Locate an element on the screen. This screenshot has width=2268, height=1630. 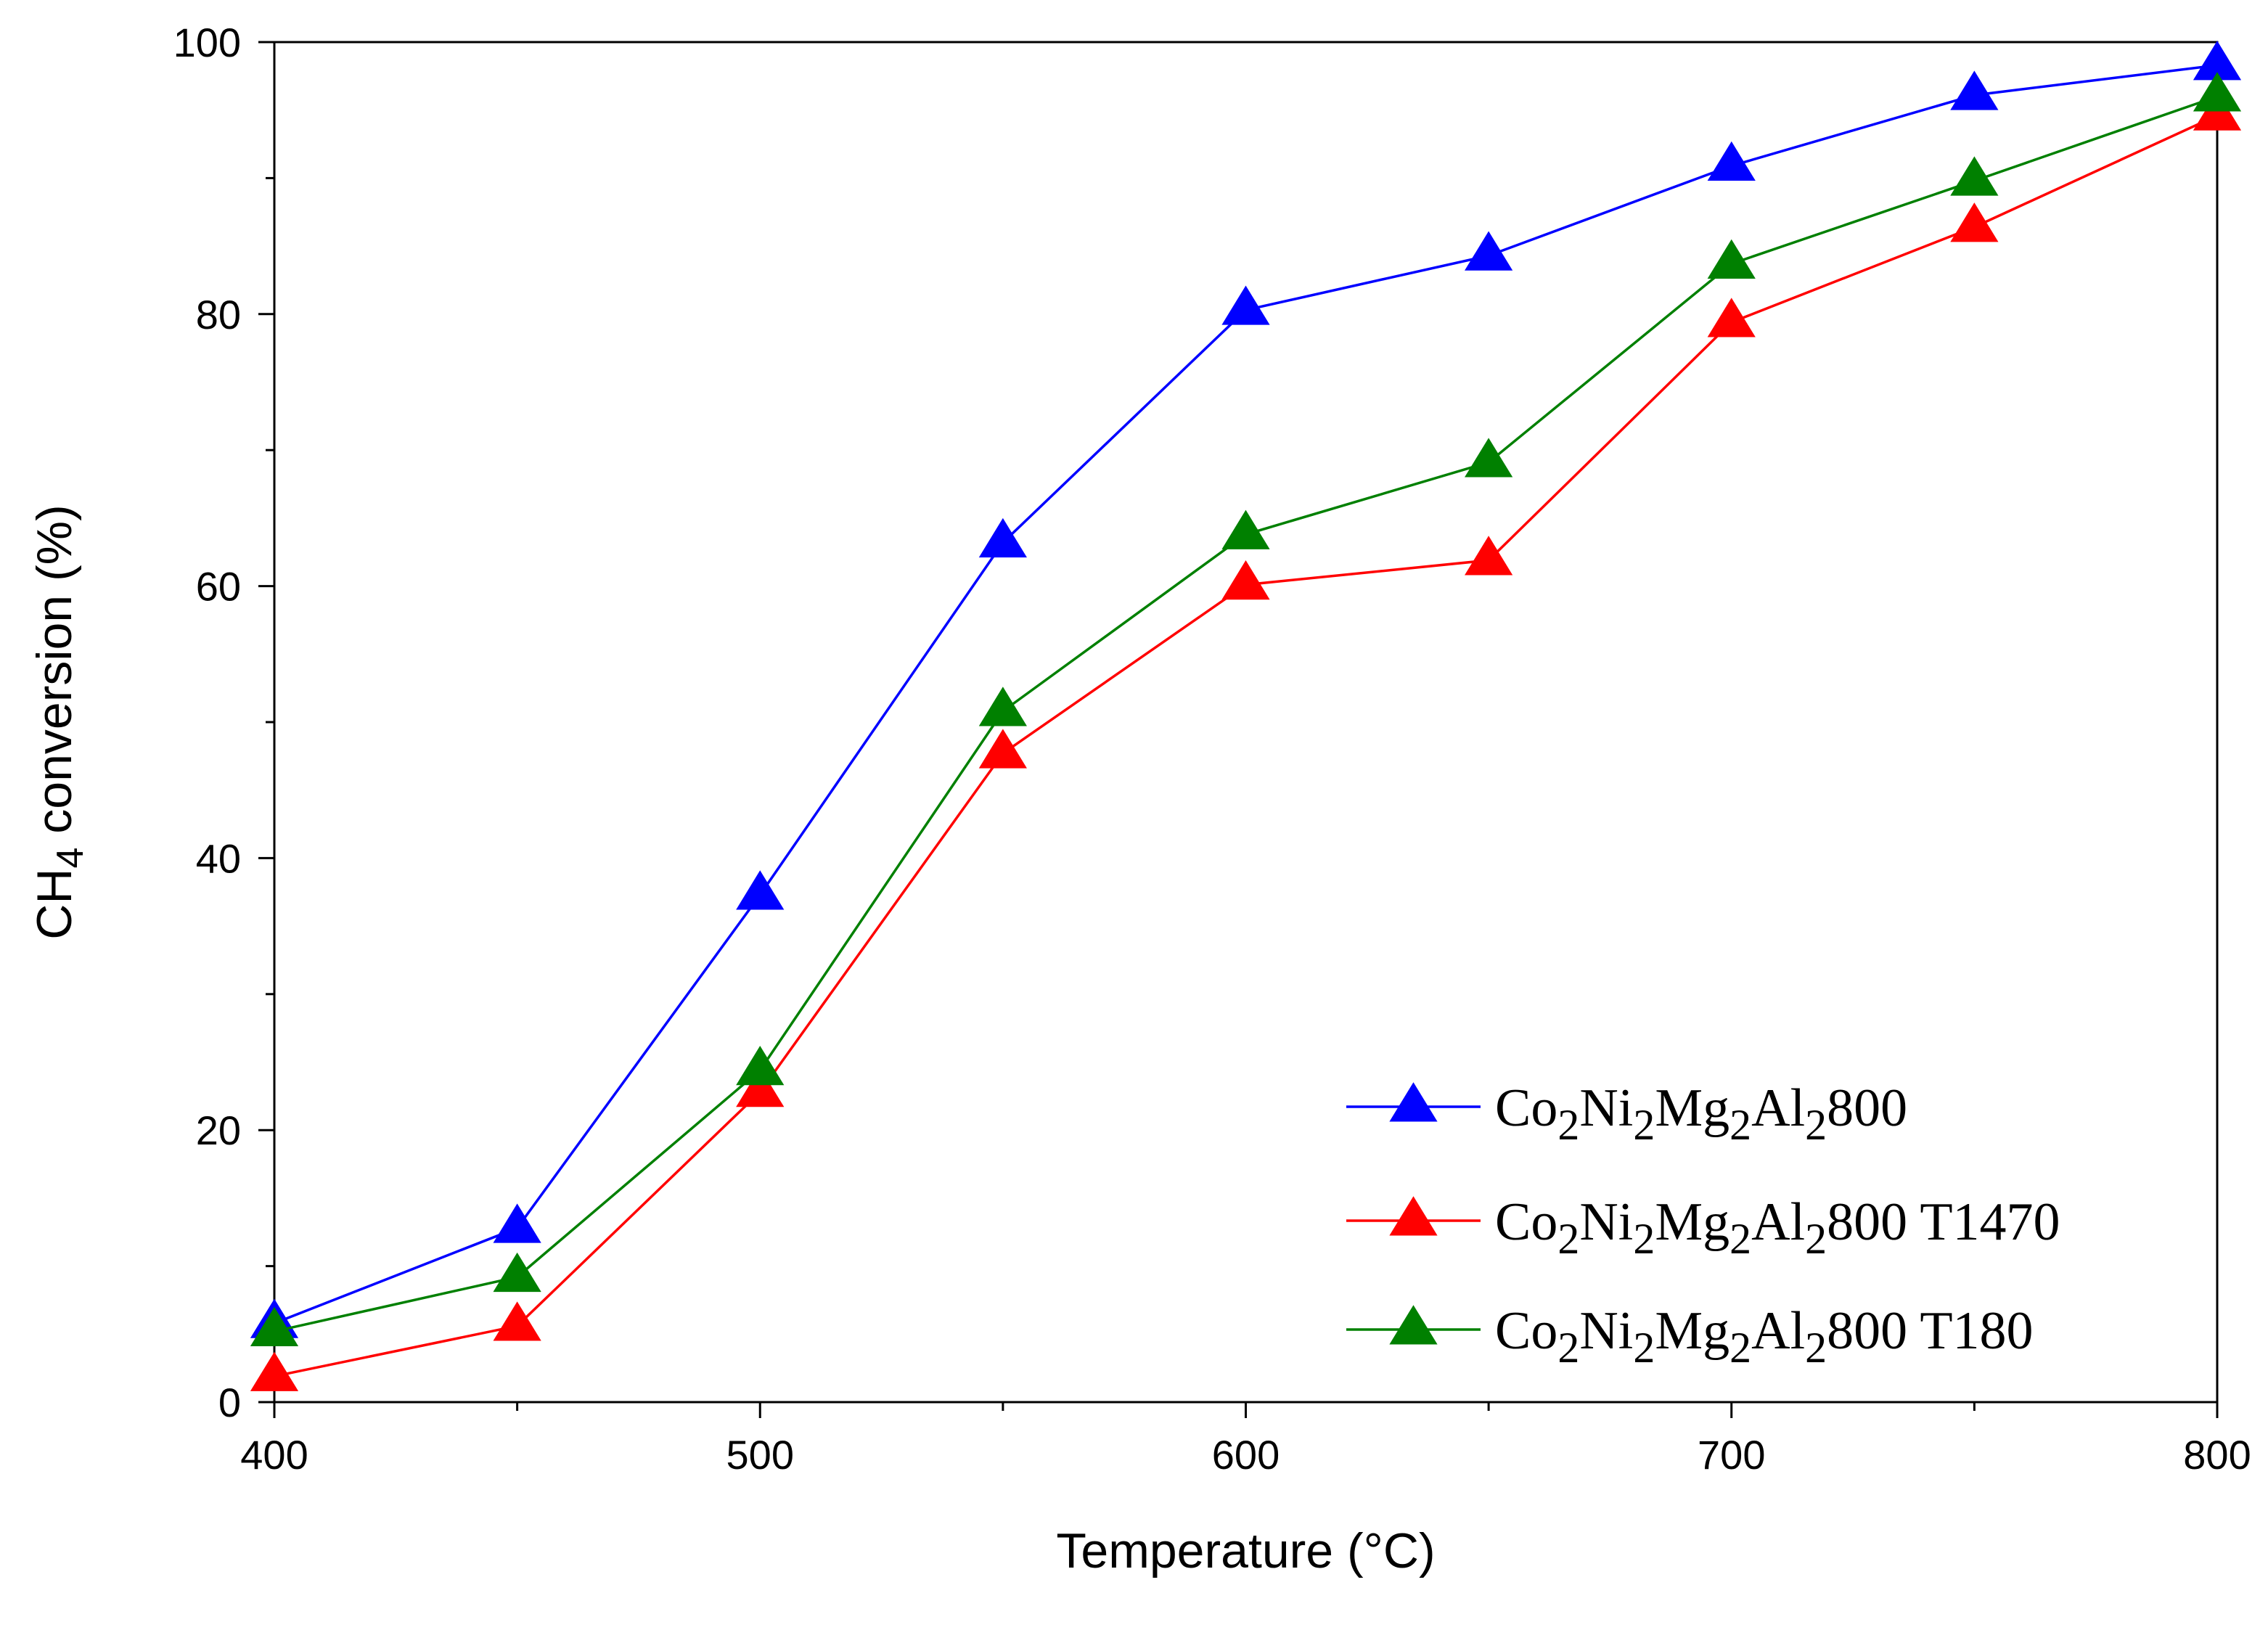
x-tick-label: 600 is located at coordinates (1246, 1455).